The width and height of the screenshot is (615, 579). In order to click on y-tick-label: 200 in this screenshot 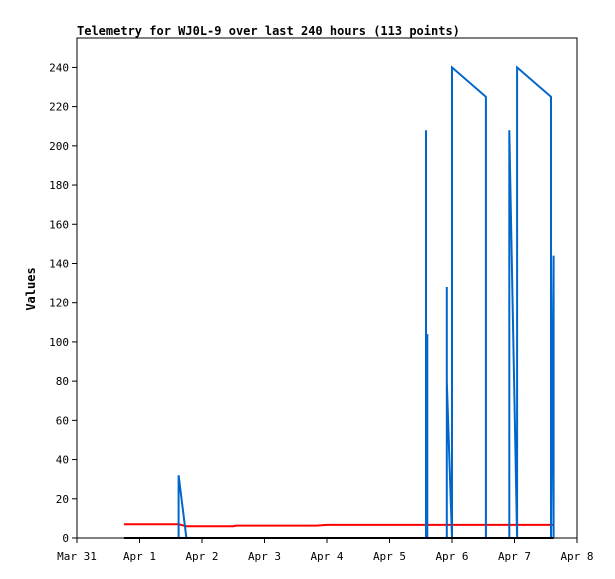, I will do `click(59, 146)`.